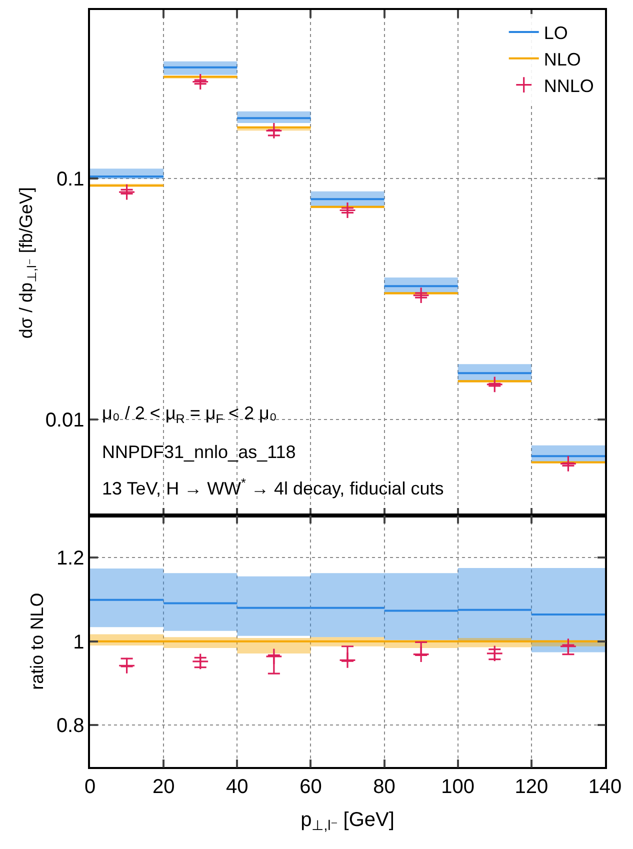  I want to click on y-tick-label: 0.1, so click(70, 179).